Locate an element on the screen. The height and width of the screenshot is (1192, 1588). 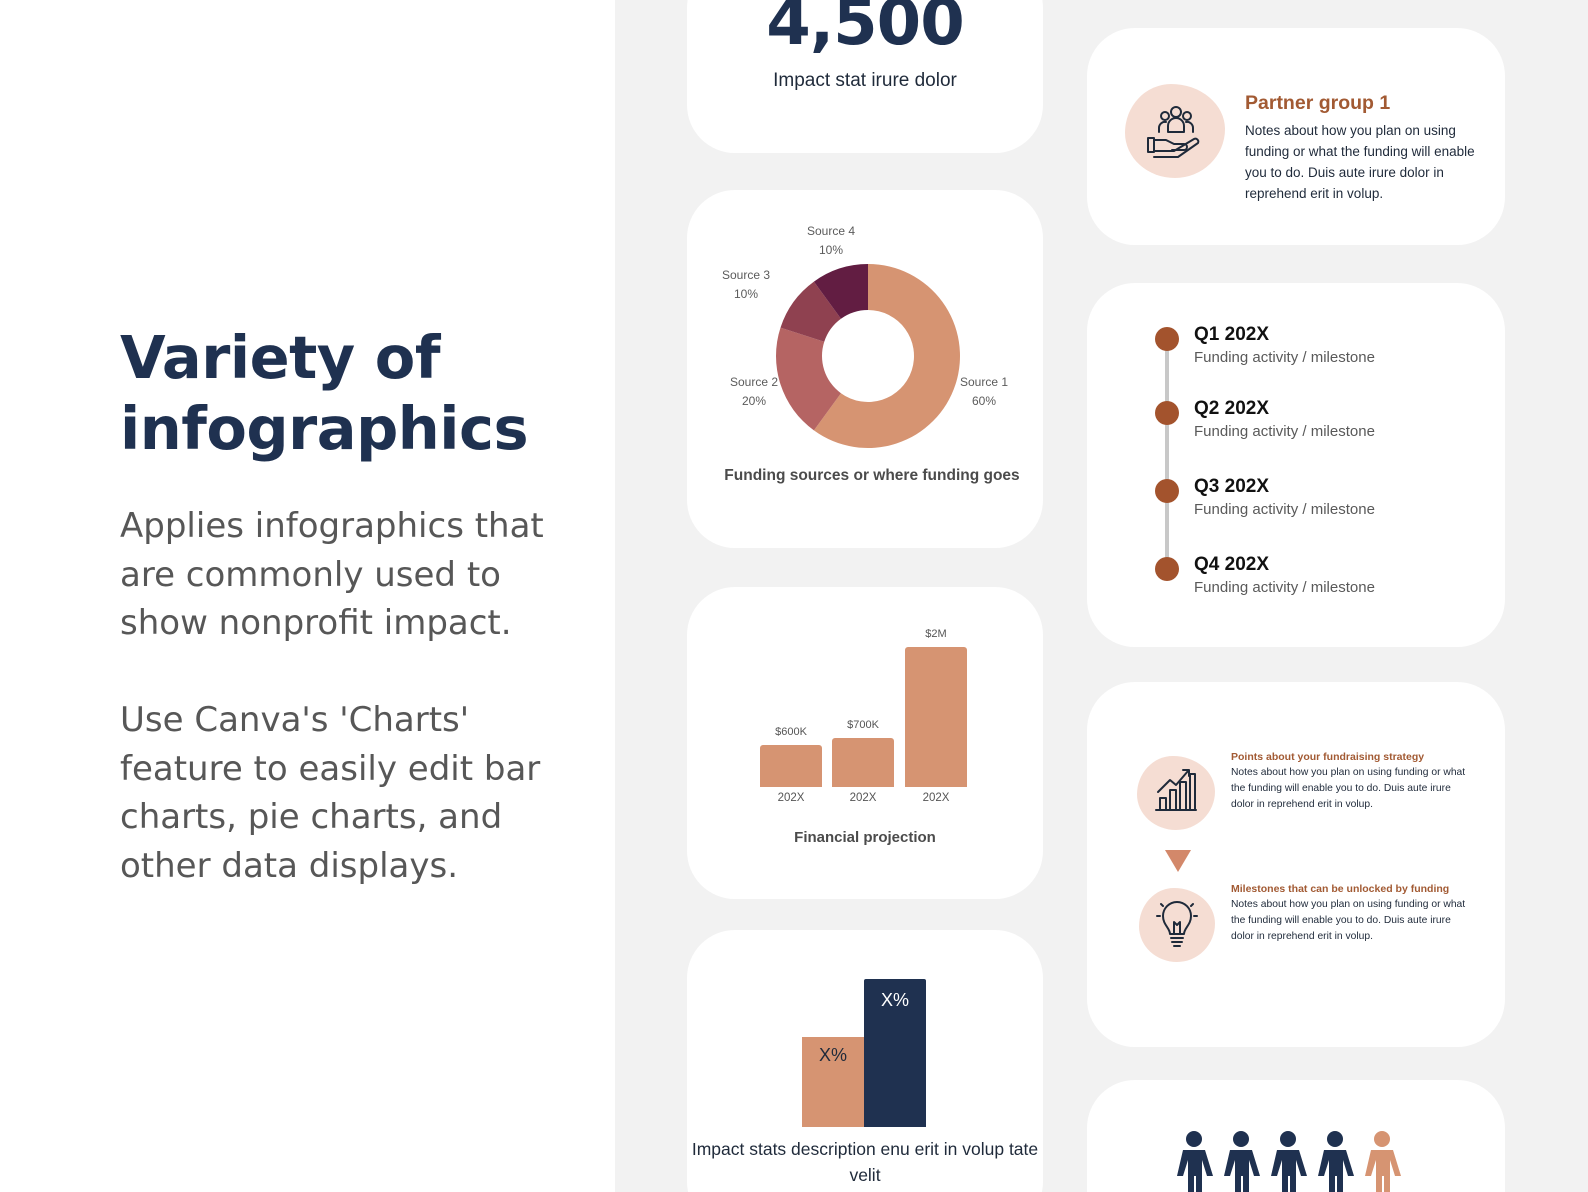
title-line-1: Variety of is located at coordinates (280, 357).